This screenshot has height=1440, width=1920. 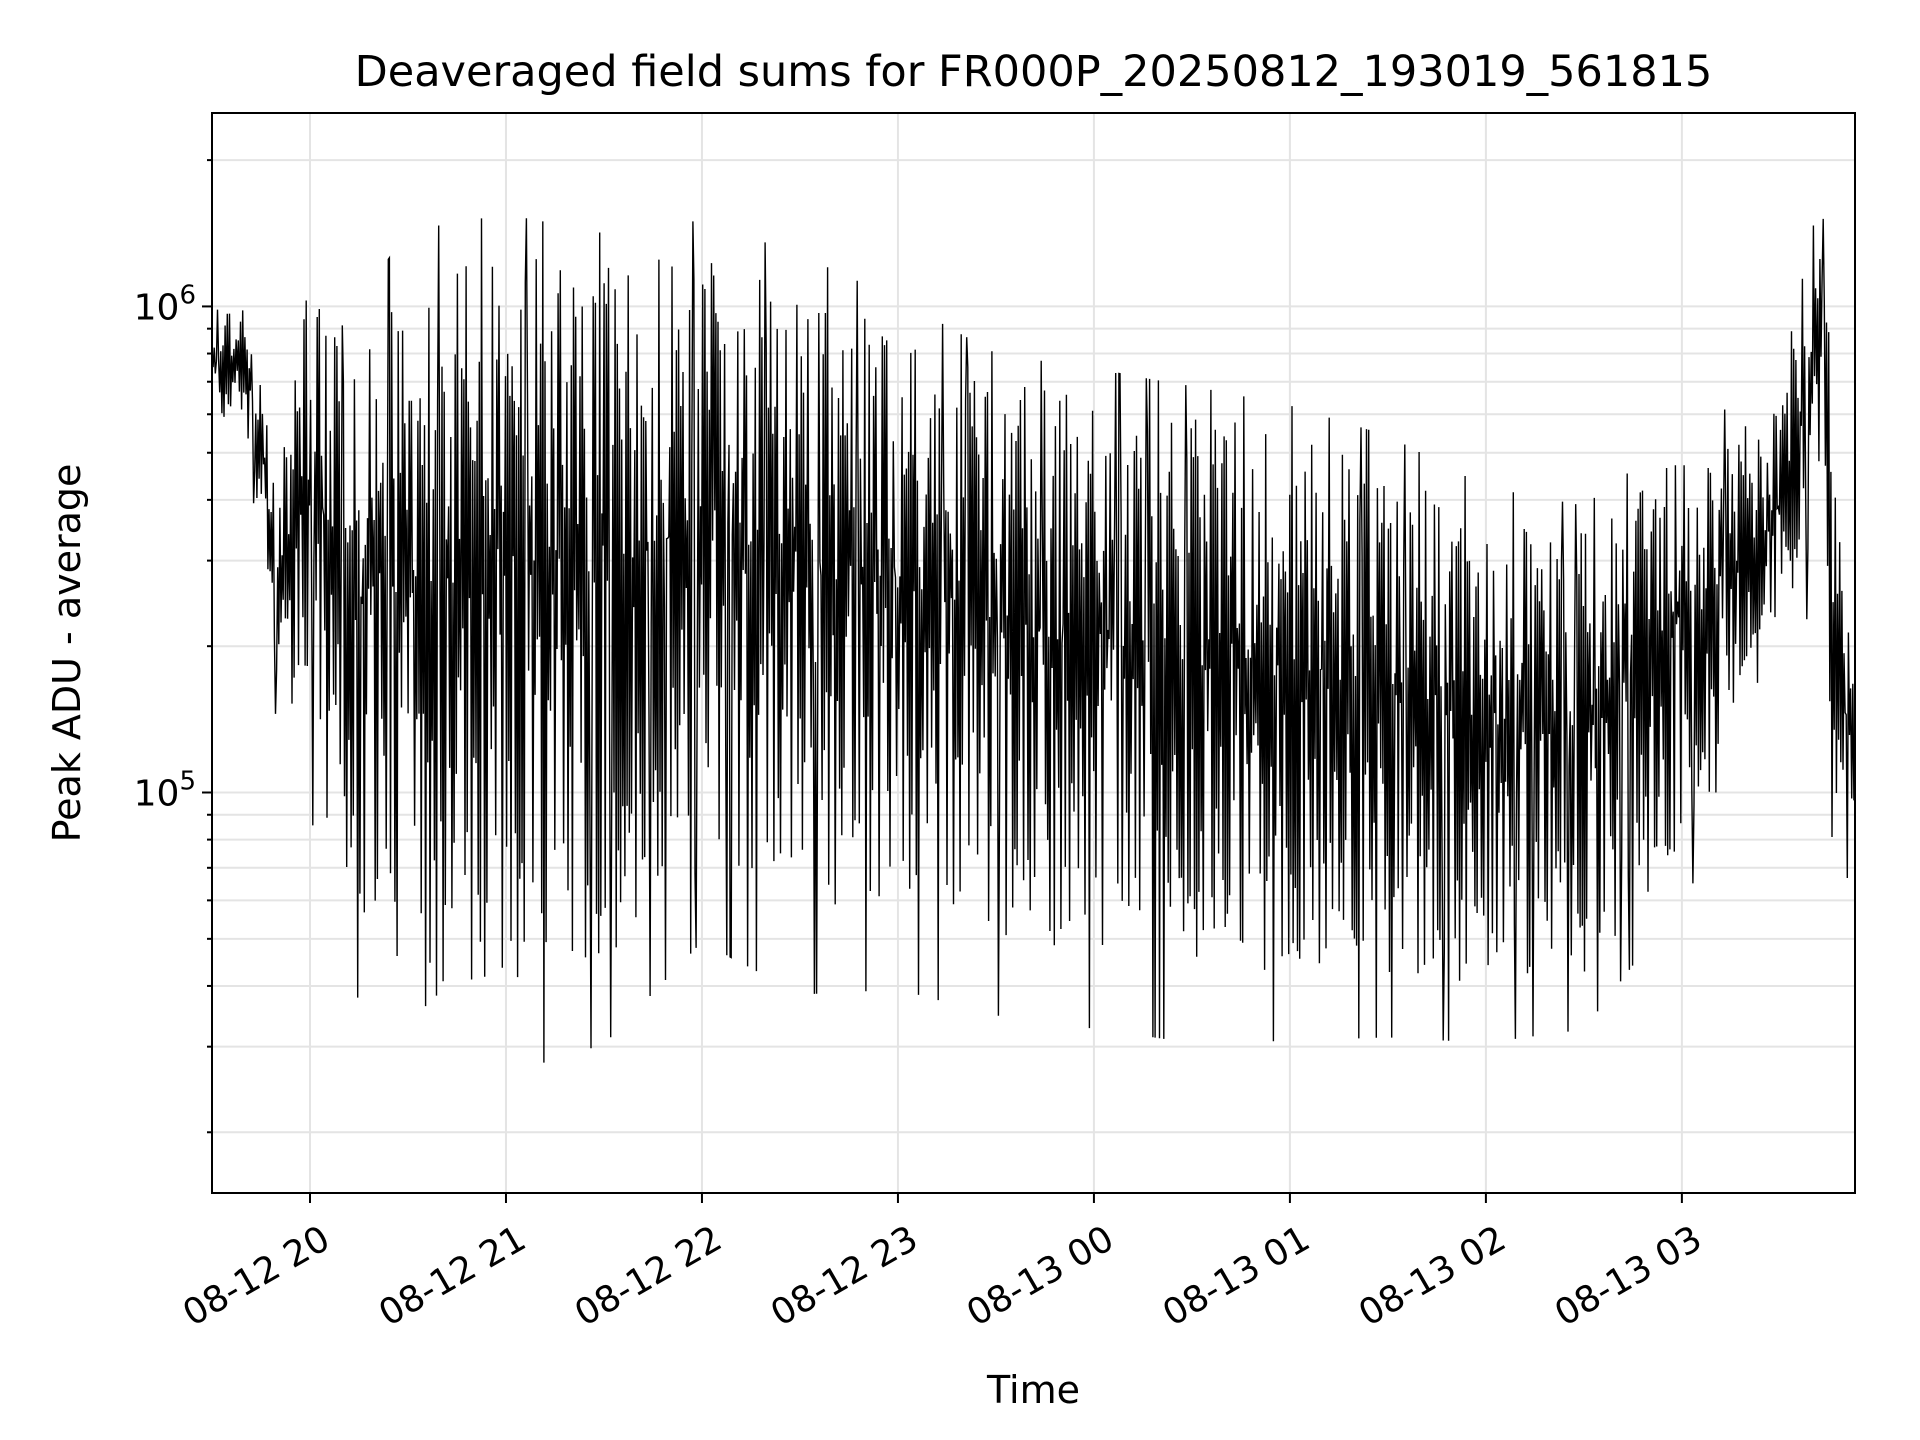 I want to click on y-tick-exponent: 6, so click(x=187, y=295).